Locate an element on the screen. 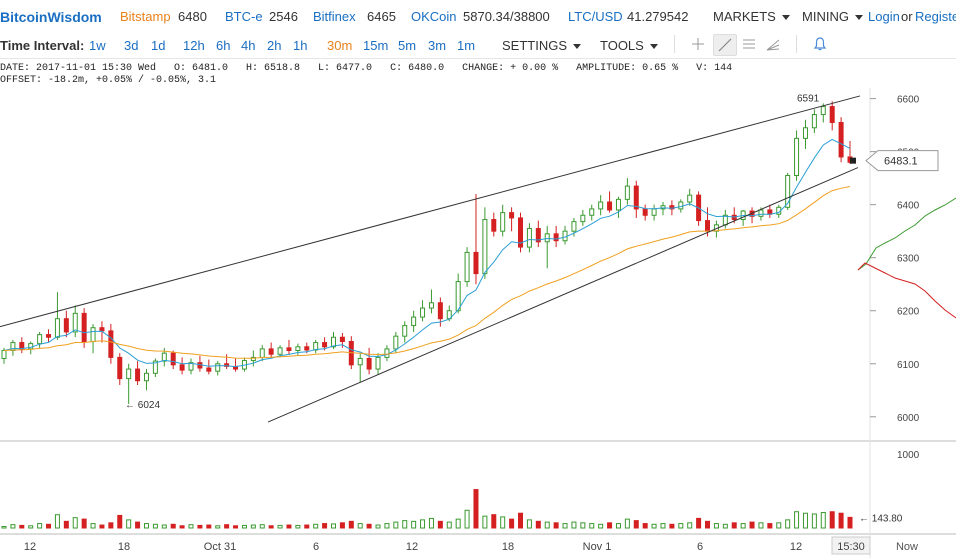 This screenshot has width=956, height=558. login-link: Login is located at coordinates (884, 16).